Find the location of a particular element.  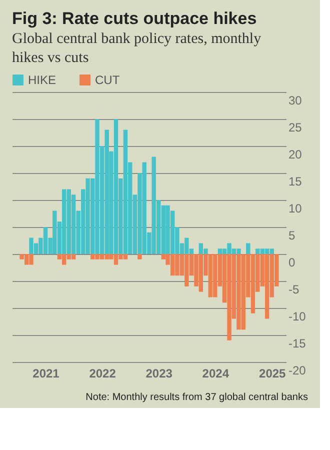

y-tick-label: -15 is located at coordinates (297, 343).